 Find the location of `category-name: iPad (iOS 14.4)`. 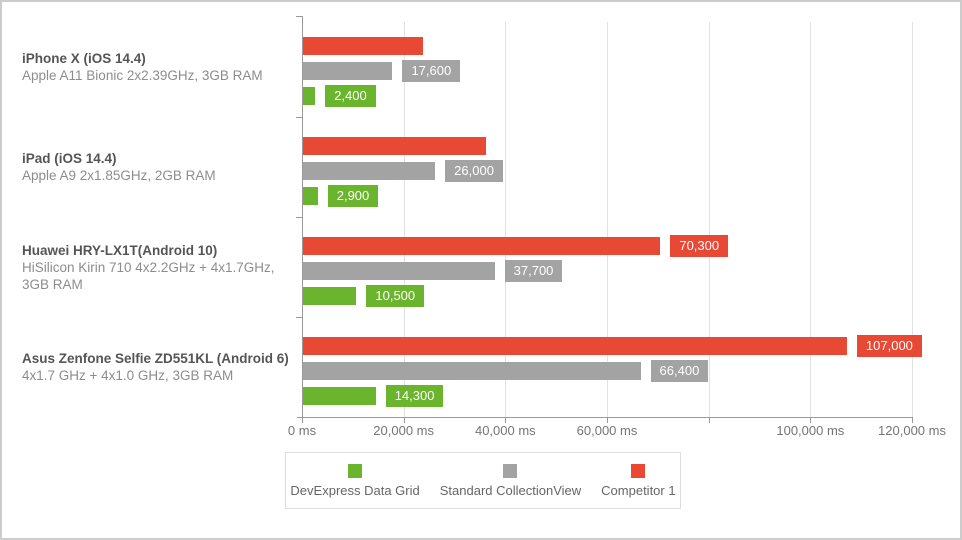

category-name: iPad (iOS 14.4) is located at coordinates (69, 158).